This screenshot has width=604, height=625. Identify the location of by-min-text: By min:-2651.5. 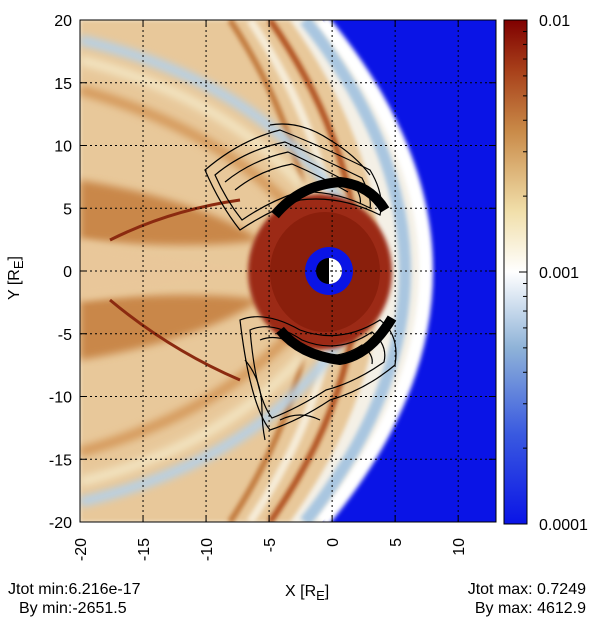
(73, 608).